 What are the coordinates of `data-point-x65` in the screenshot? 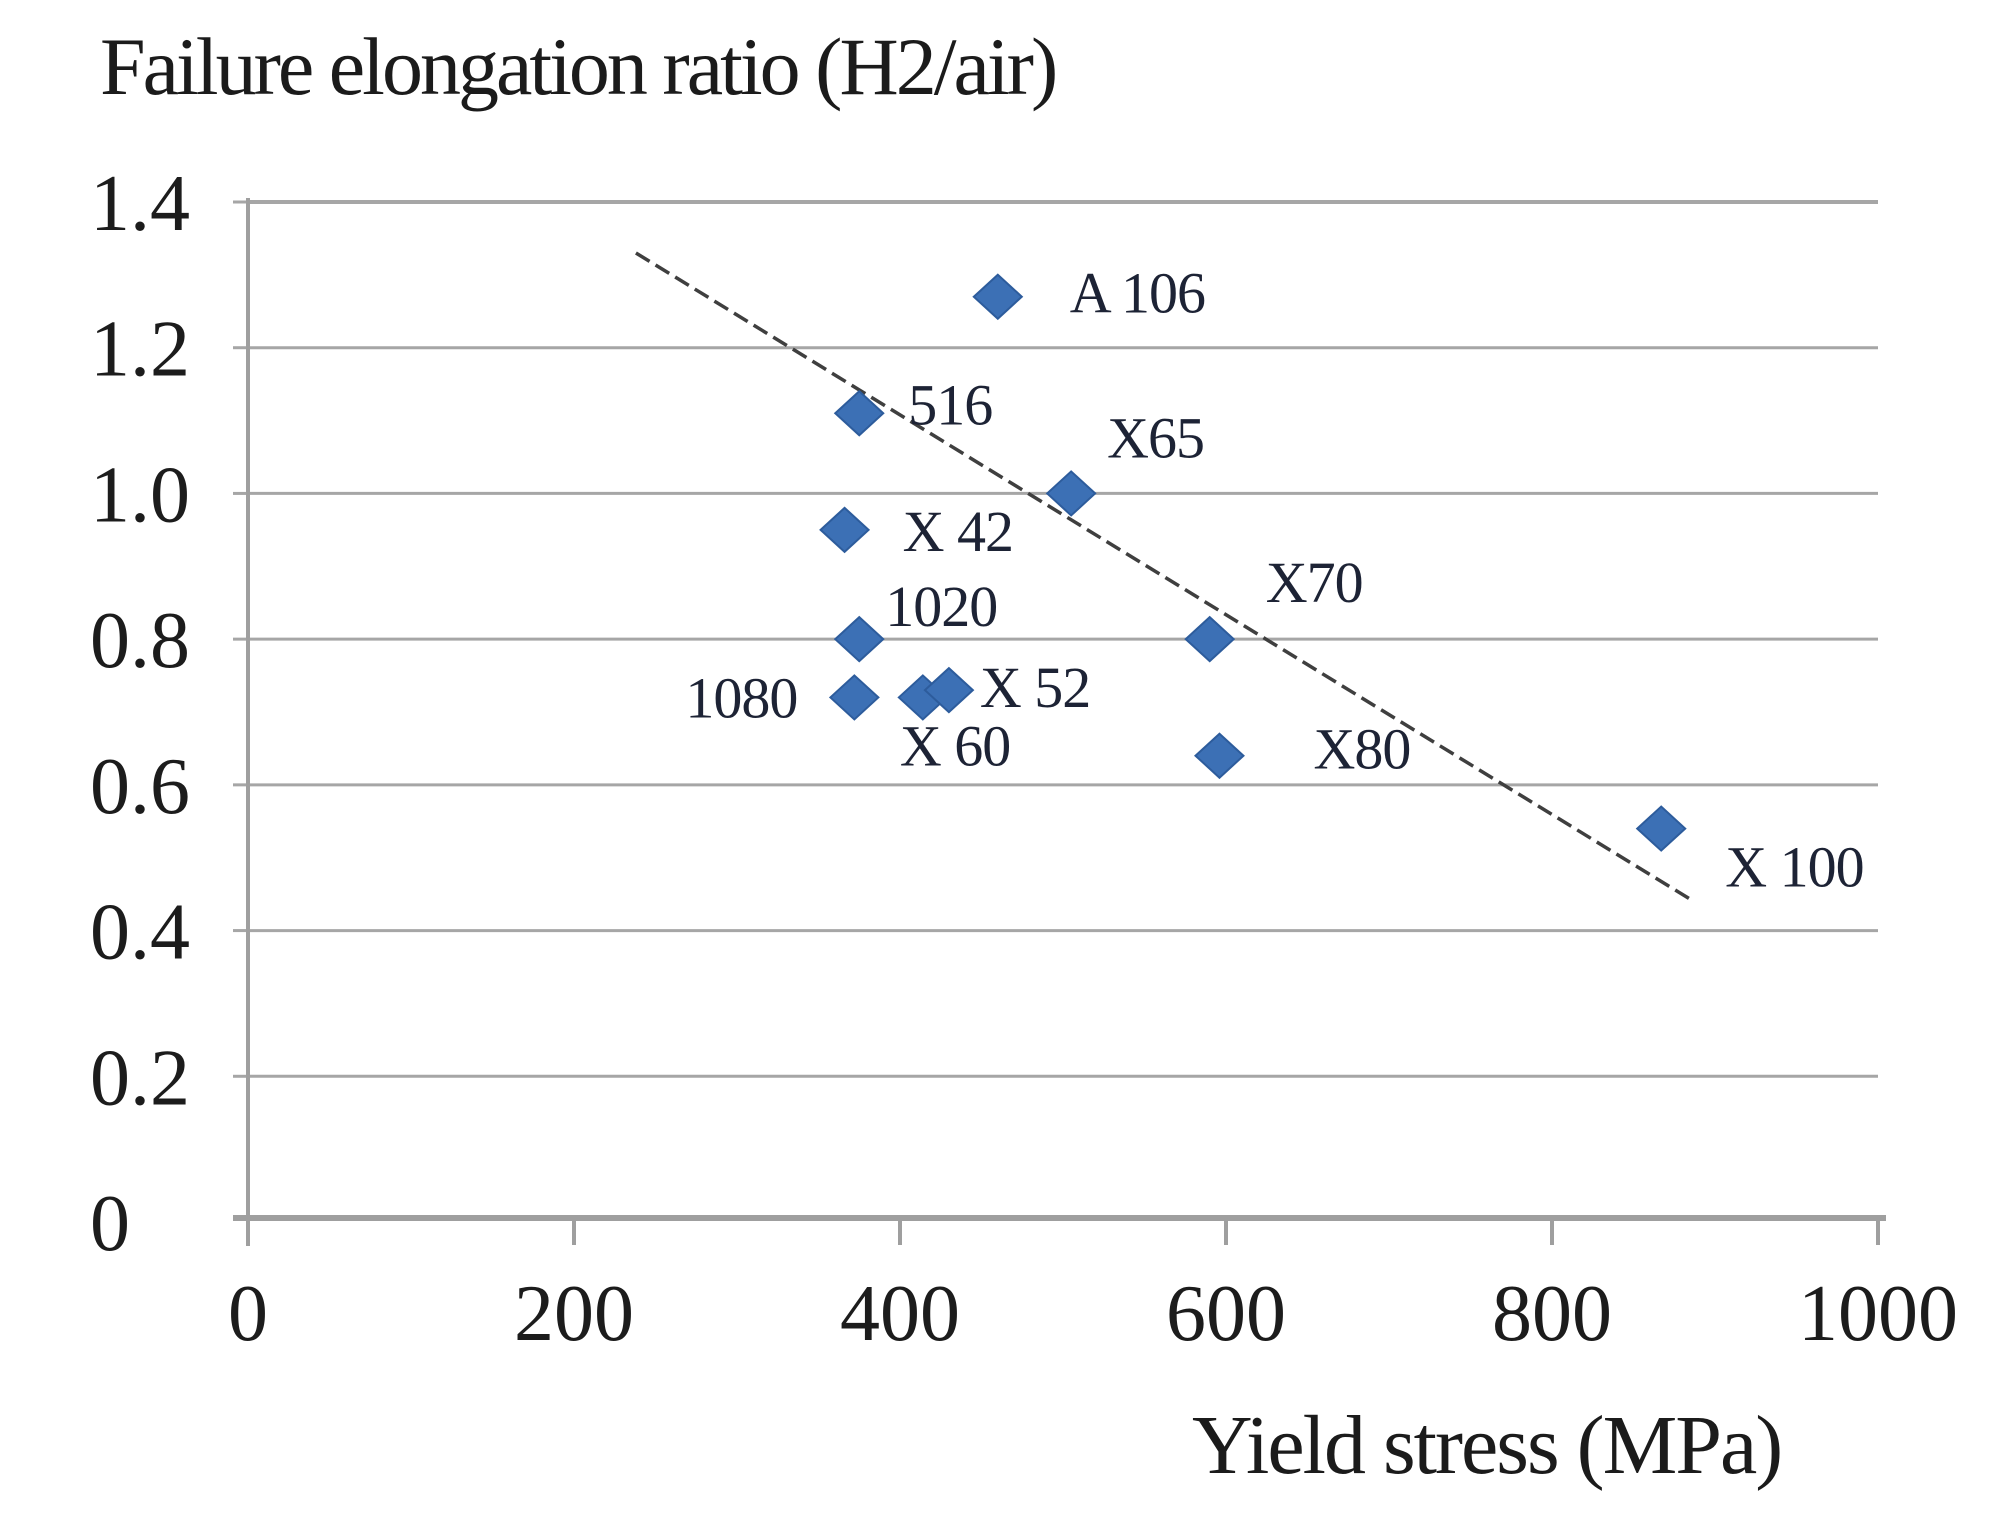 It's located at (1071, 493).